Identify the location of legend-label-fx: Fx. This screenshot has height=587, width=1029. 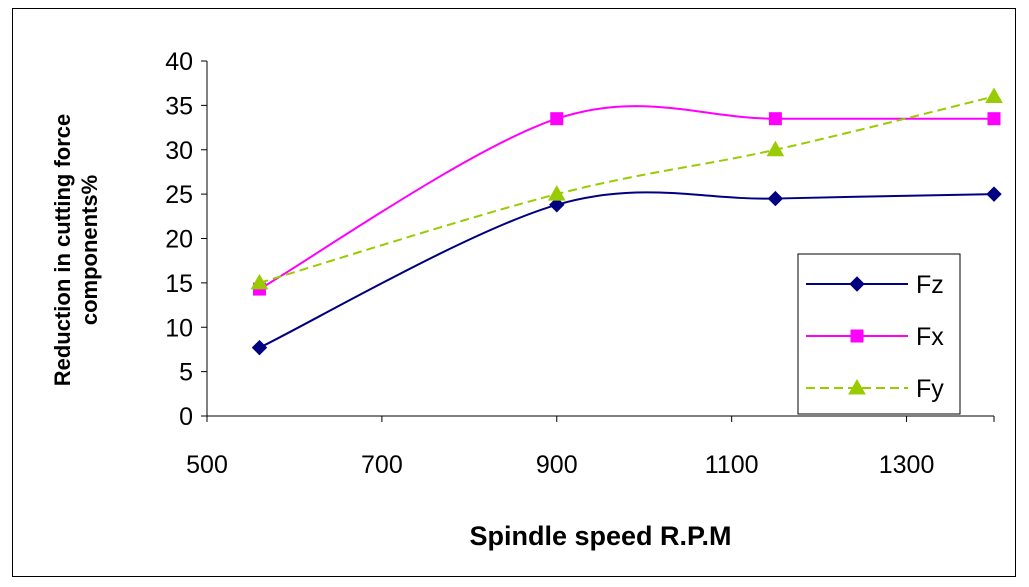
(930, 337).